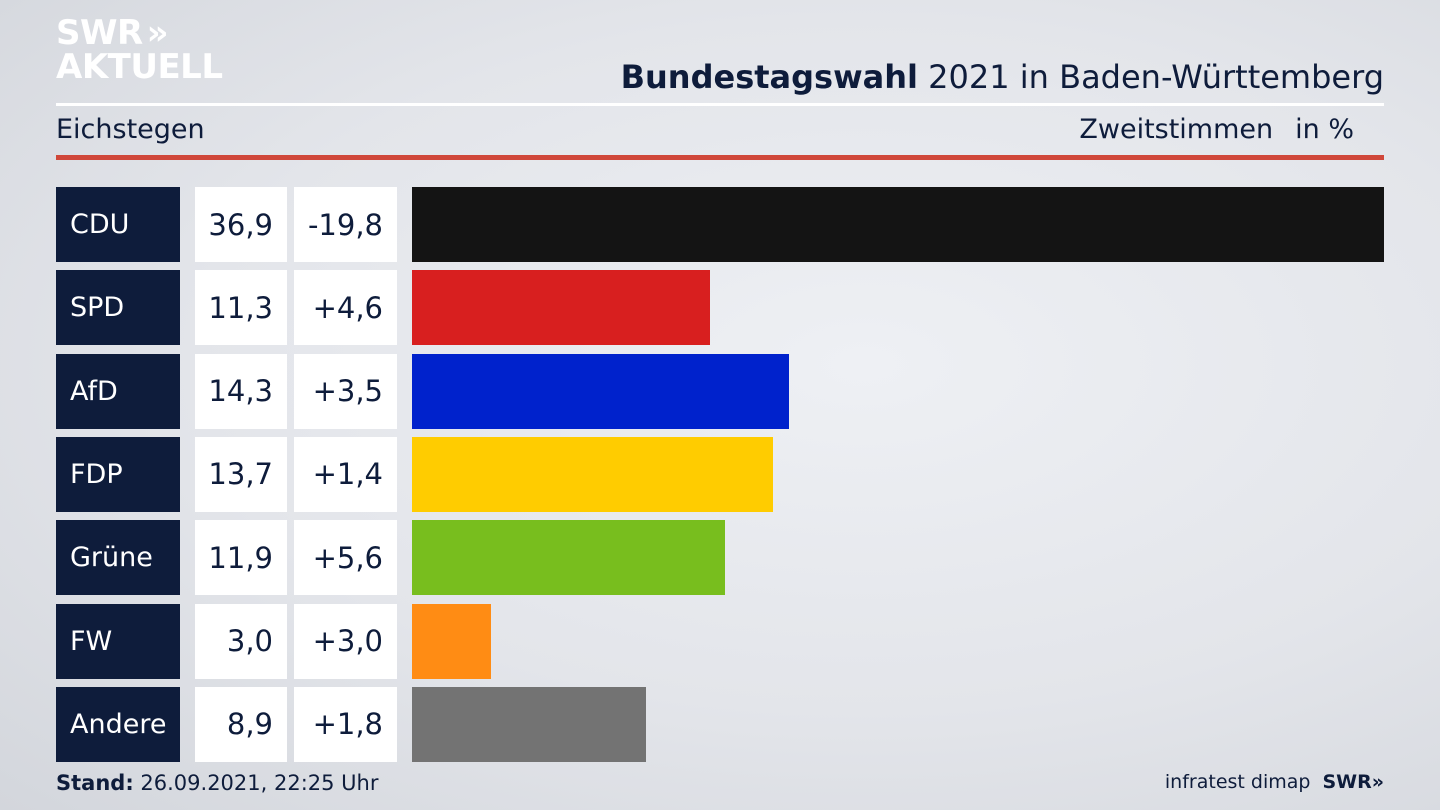 Image resolution: width=1440 pixels, height=810 pixels. Describe the element at coordinates (1353, 782) in the screenshot. I see `footer-swr-logo: SWR»` at that location.